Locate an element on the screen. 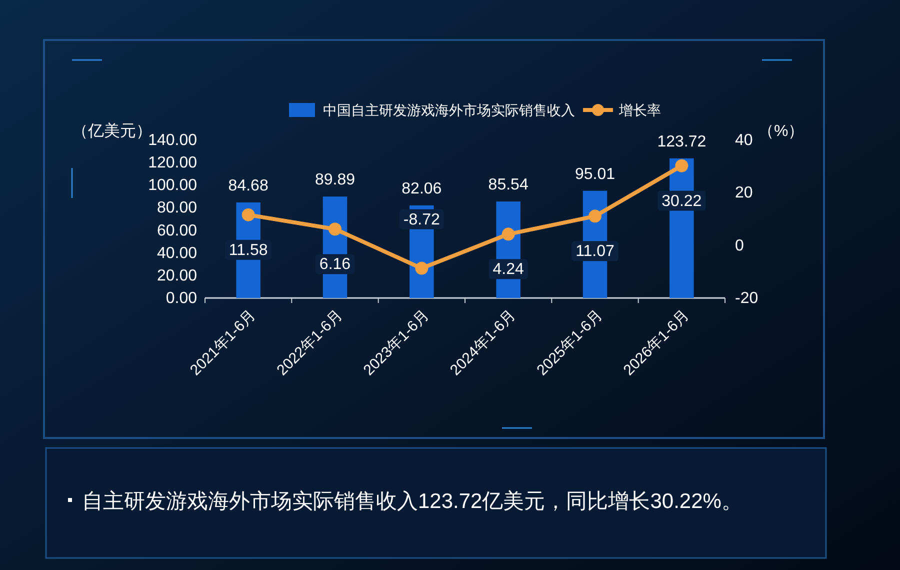  y2-axis-title: （%） is located at coordinates (781, 131).